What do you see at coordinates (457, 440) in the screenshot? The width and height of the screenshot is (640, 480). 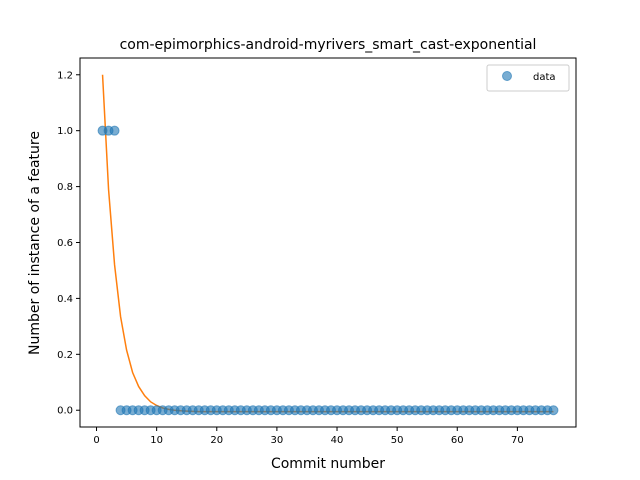 I see `x-tick-label: 60` at bounding box center [457, 440].